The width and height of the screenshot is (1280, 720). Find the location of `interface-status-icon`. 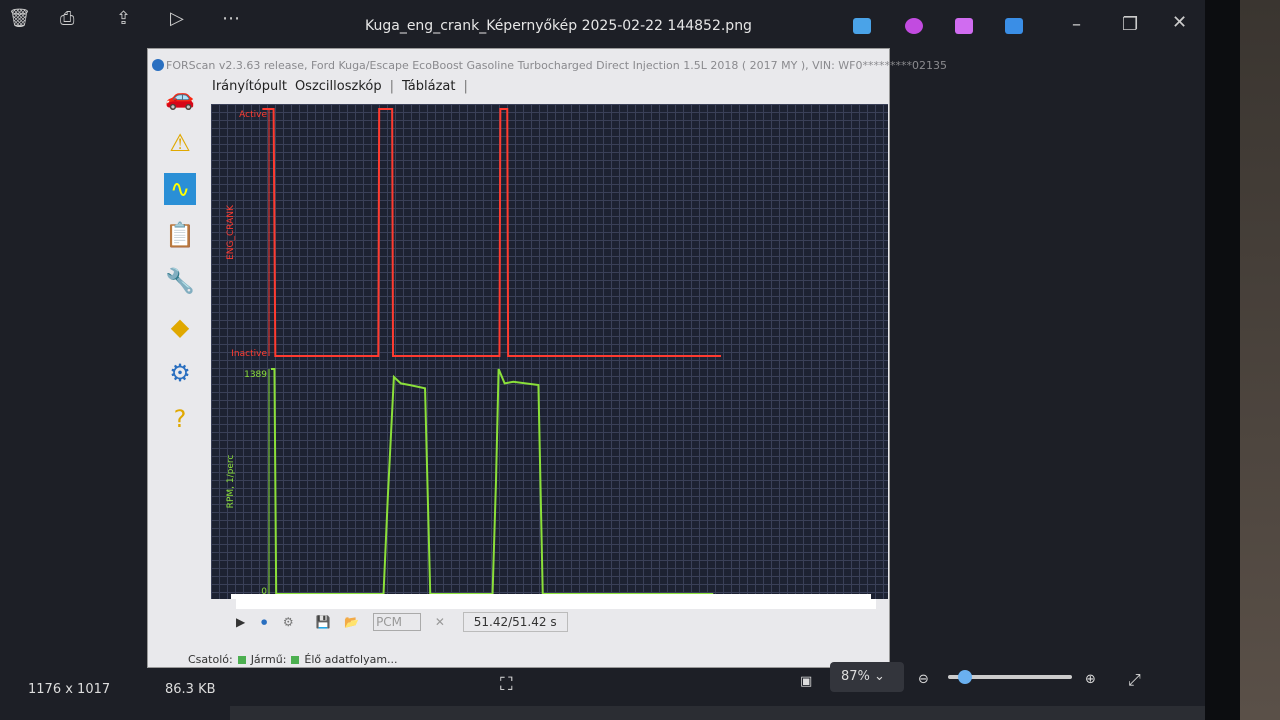

interface-status-icon is located at coordinates (241, 659).